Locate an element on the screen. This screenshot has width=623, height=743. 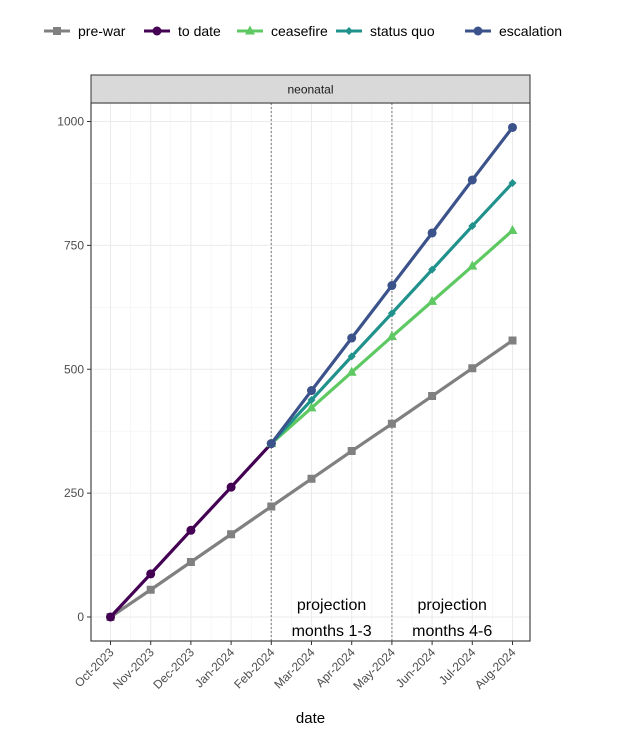
x-tick-label: Dec-2023 is located at coordinates (173, 668).